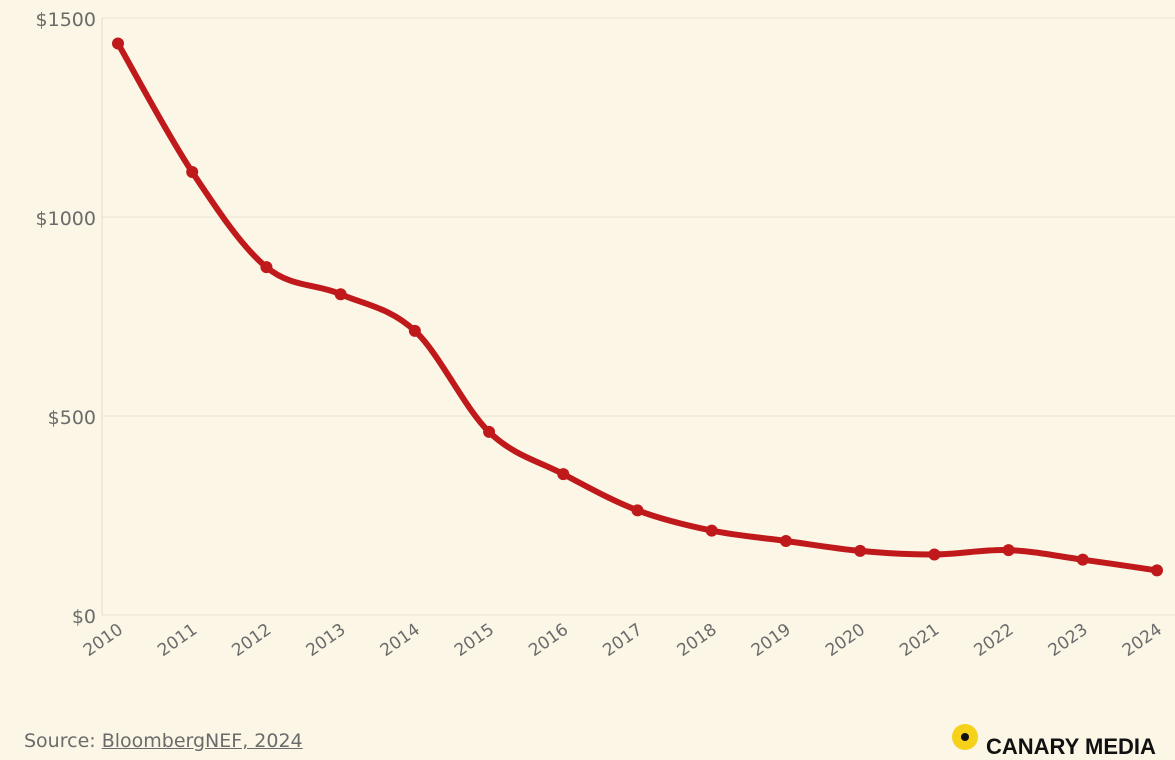 The width and height of the screenshot is (1175, 760). What do you see at coordinates (251, 640) in the screenshot?
I see `x-tick-label: 2012` at bounding box center [251, 640].